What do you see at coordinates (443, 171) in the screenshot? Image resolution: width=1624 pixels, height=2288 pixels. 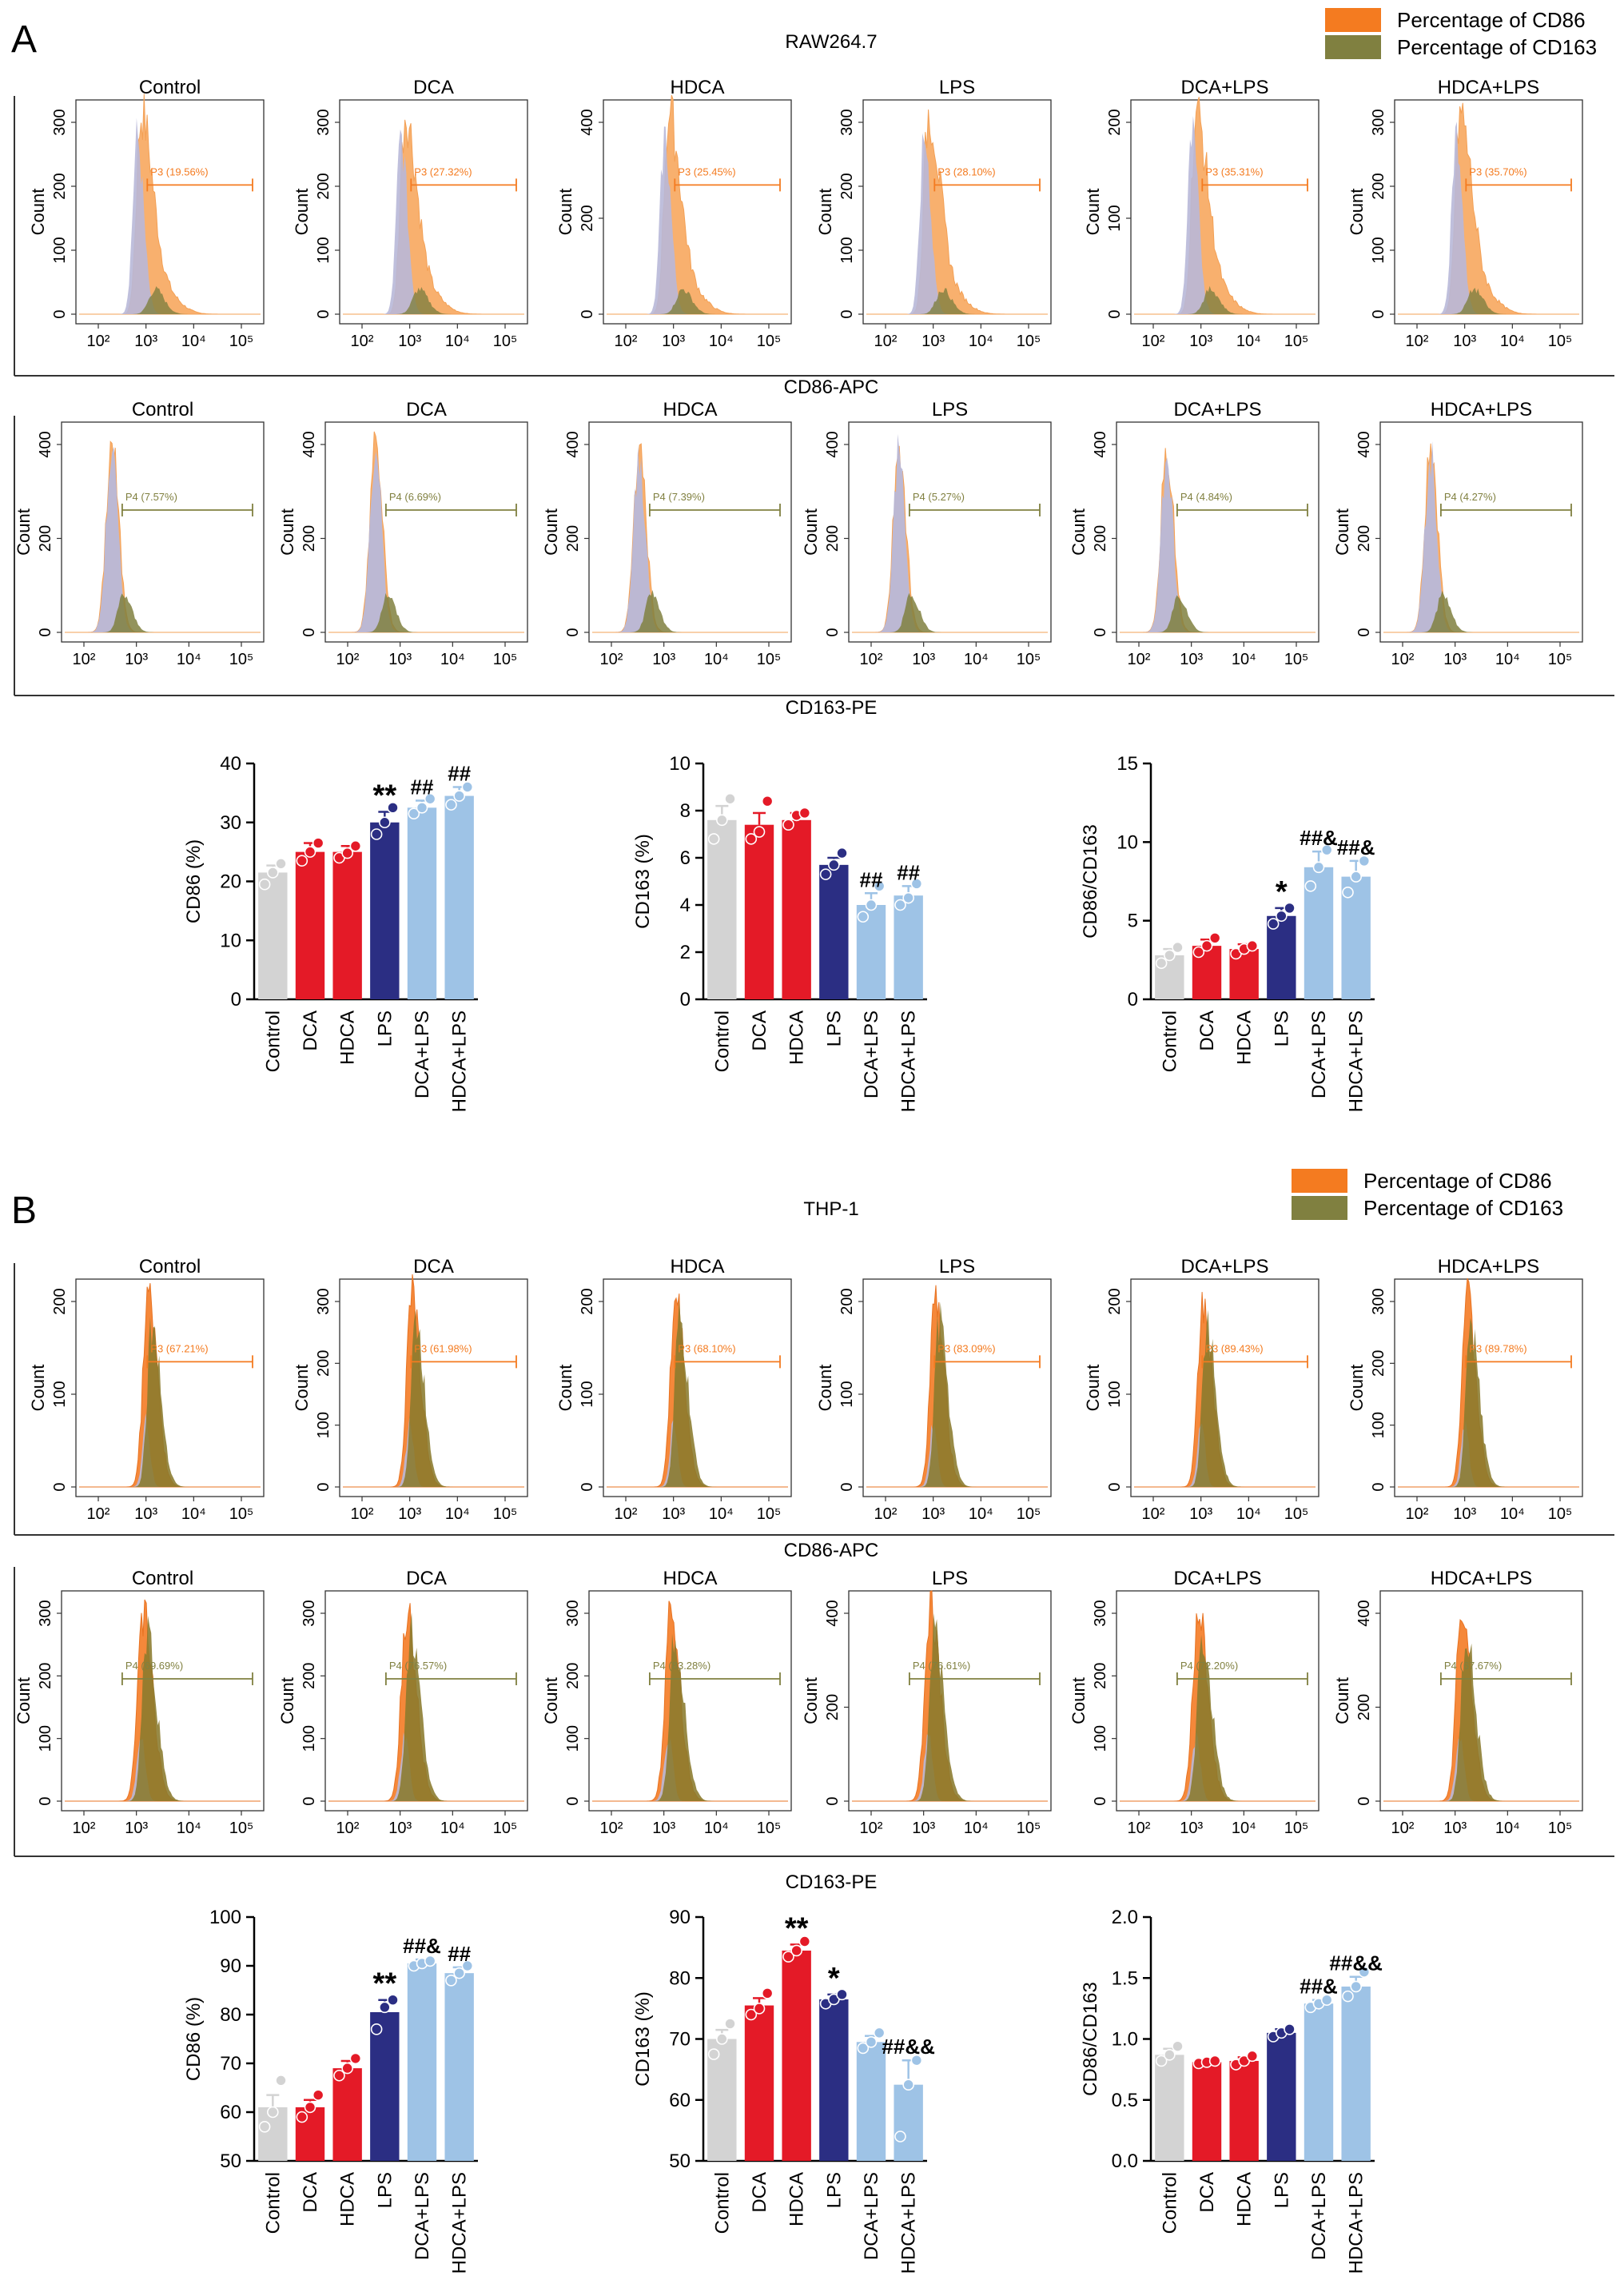 I see `gate-label: P3 (27.32%)` at bounding box center [443, 171].